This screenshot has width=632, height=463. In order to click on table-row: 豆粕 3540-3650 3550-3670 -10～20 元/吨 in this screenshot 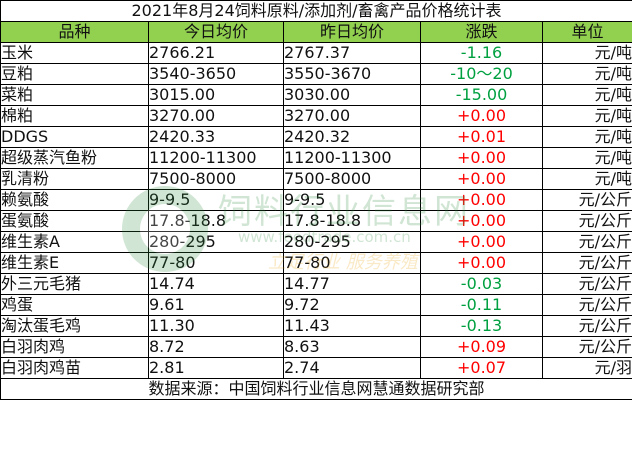, I will do `click(316, 74)`.